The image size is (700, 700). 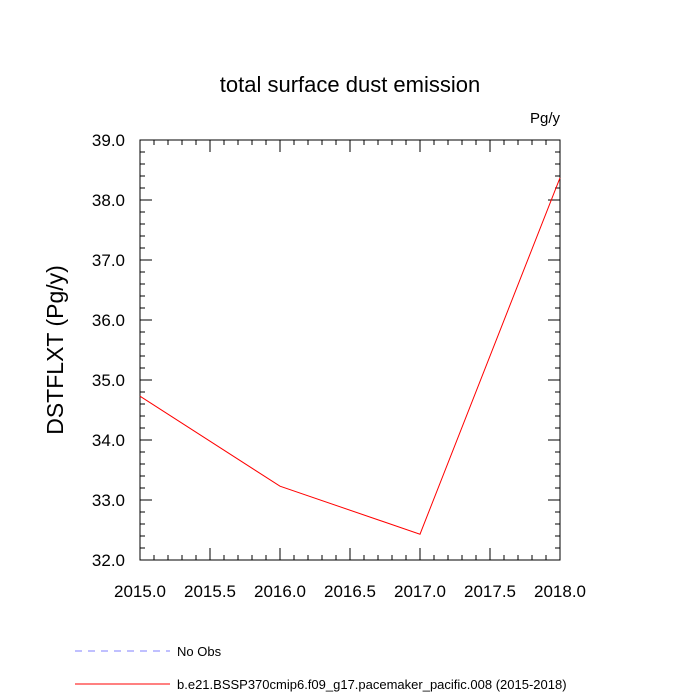 What do you see at coordinates (210, 591) in the screenshot?
I see `x-tick-label: 2015.5` at bounding box center [210, 591].